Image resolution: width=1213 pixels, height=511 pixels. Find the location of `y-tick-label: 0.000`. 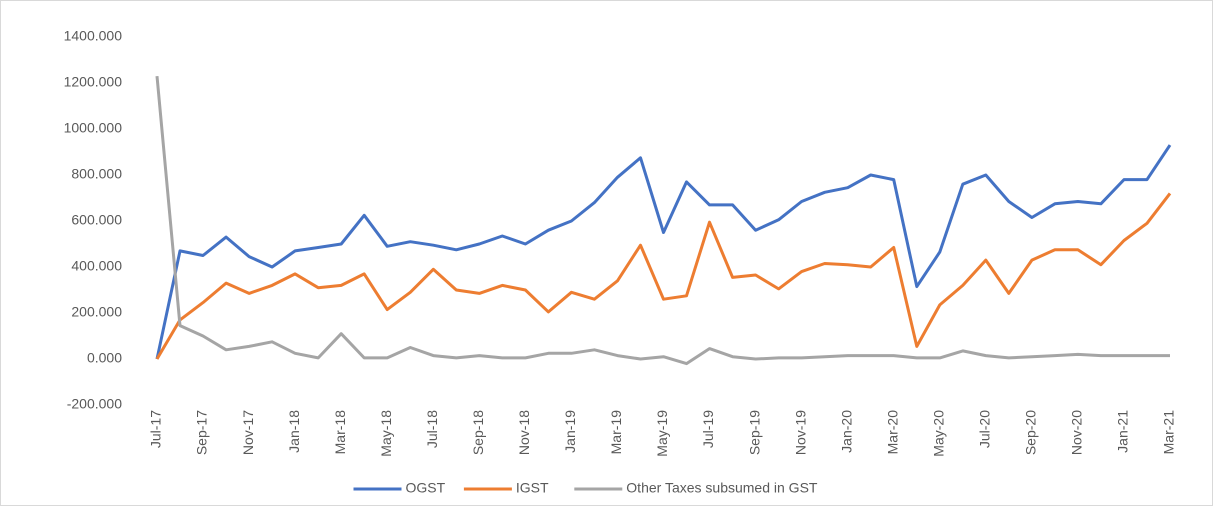

y-tick-label: 0.000 is located at coordinates (104, 358).